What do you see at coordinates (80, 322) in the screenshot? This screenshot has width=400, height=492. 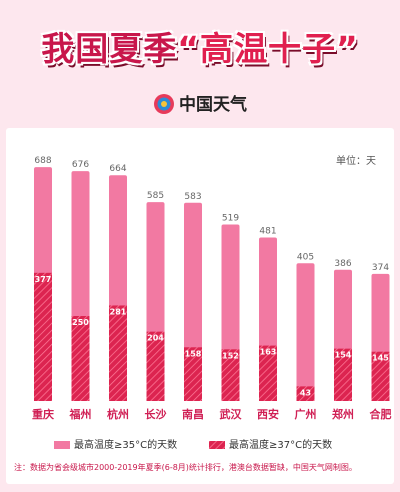 I see `data-label-37: 250` at bounding box center [80, 322].